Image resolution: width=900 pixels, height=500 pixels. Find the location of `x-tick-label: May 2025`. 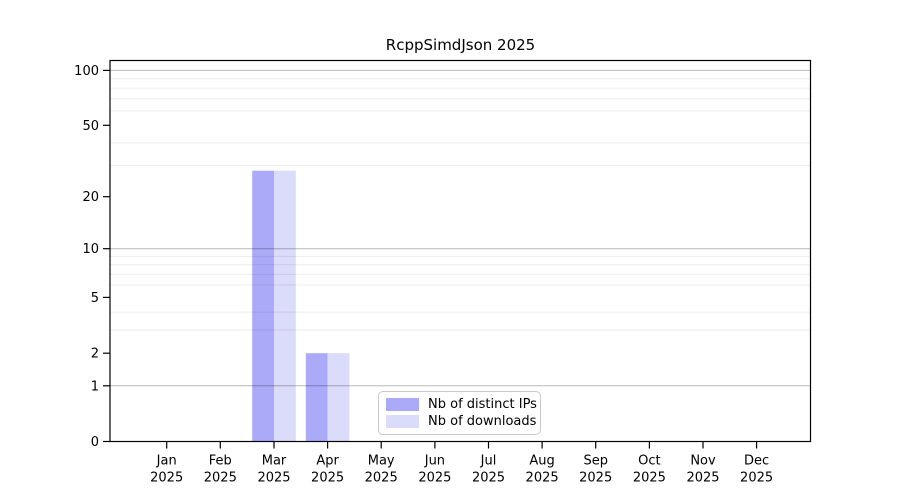

x-tick-label: May 2025 is located at coordinates (381, 470).